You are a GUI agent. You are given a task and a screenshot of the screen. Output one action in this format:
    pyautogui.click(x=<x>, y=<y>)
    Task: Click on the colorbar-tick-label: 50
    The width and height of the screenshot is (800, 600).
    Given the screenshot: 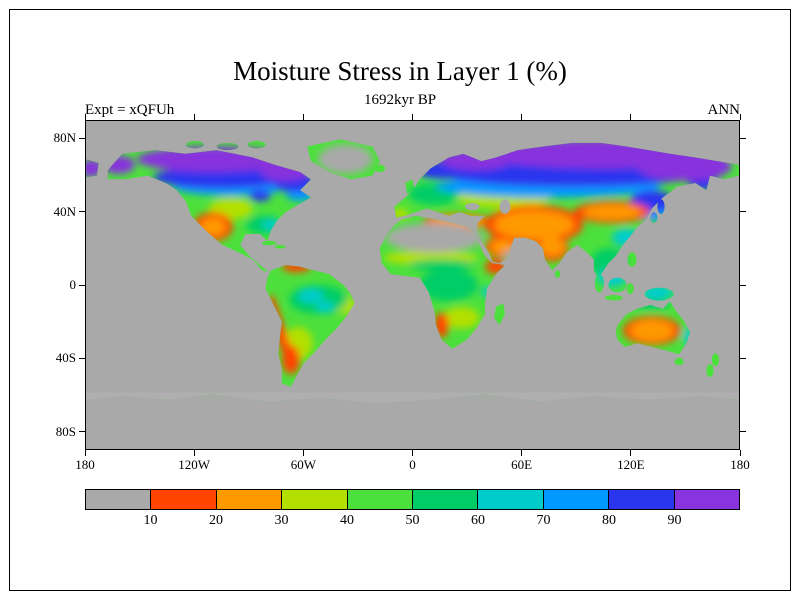 What is the action you would take?
    pyautogui.click(x=412, y=520)
    